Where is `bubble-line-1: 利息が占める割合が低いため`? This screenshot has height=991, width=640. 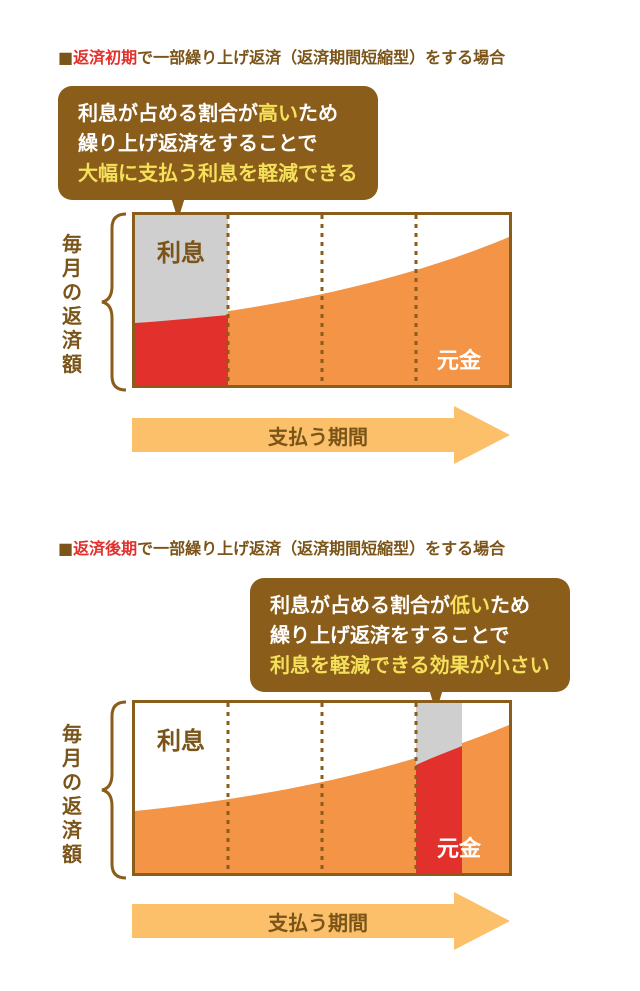 bubble-line-1: 利息が占める割合が低いため is located at coordinates (400, 605).